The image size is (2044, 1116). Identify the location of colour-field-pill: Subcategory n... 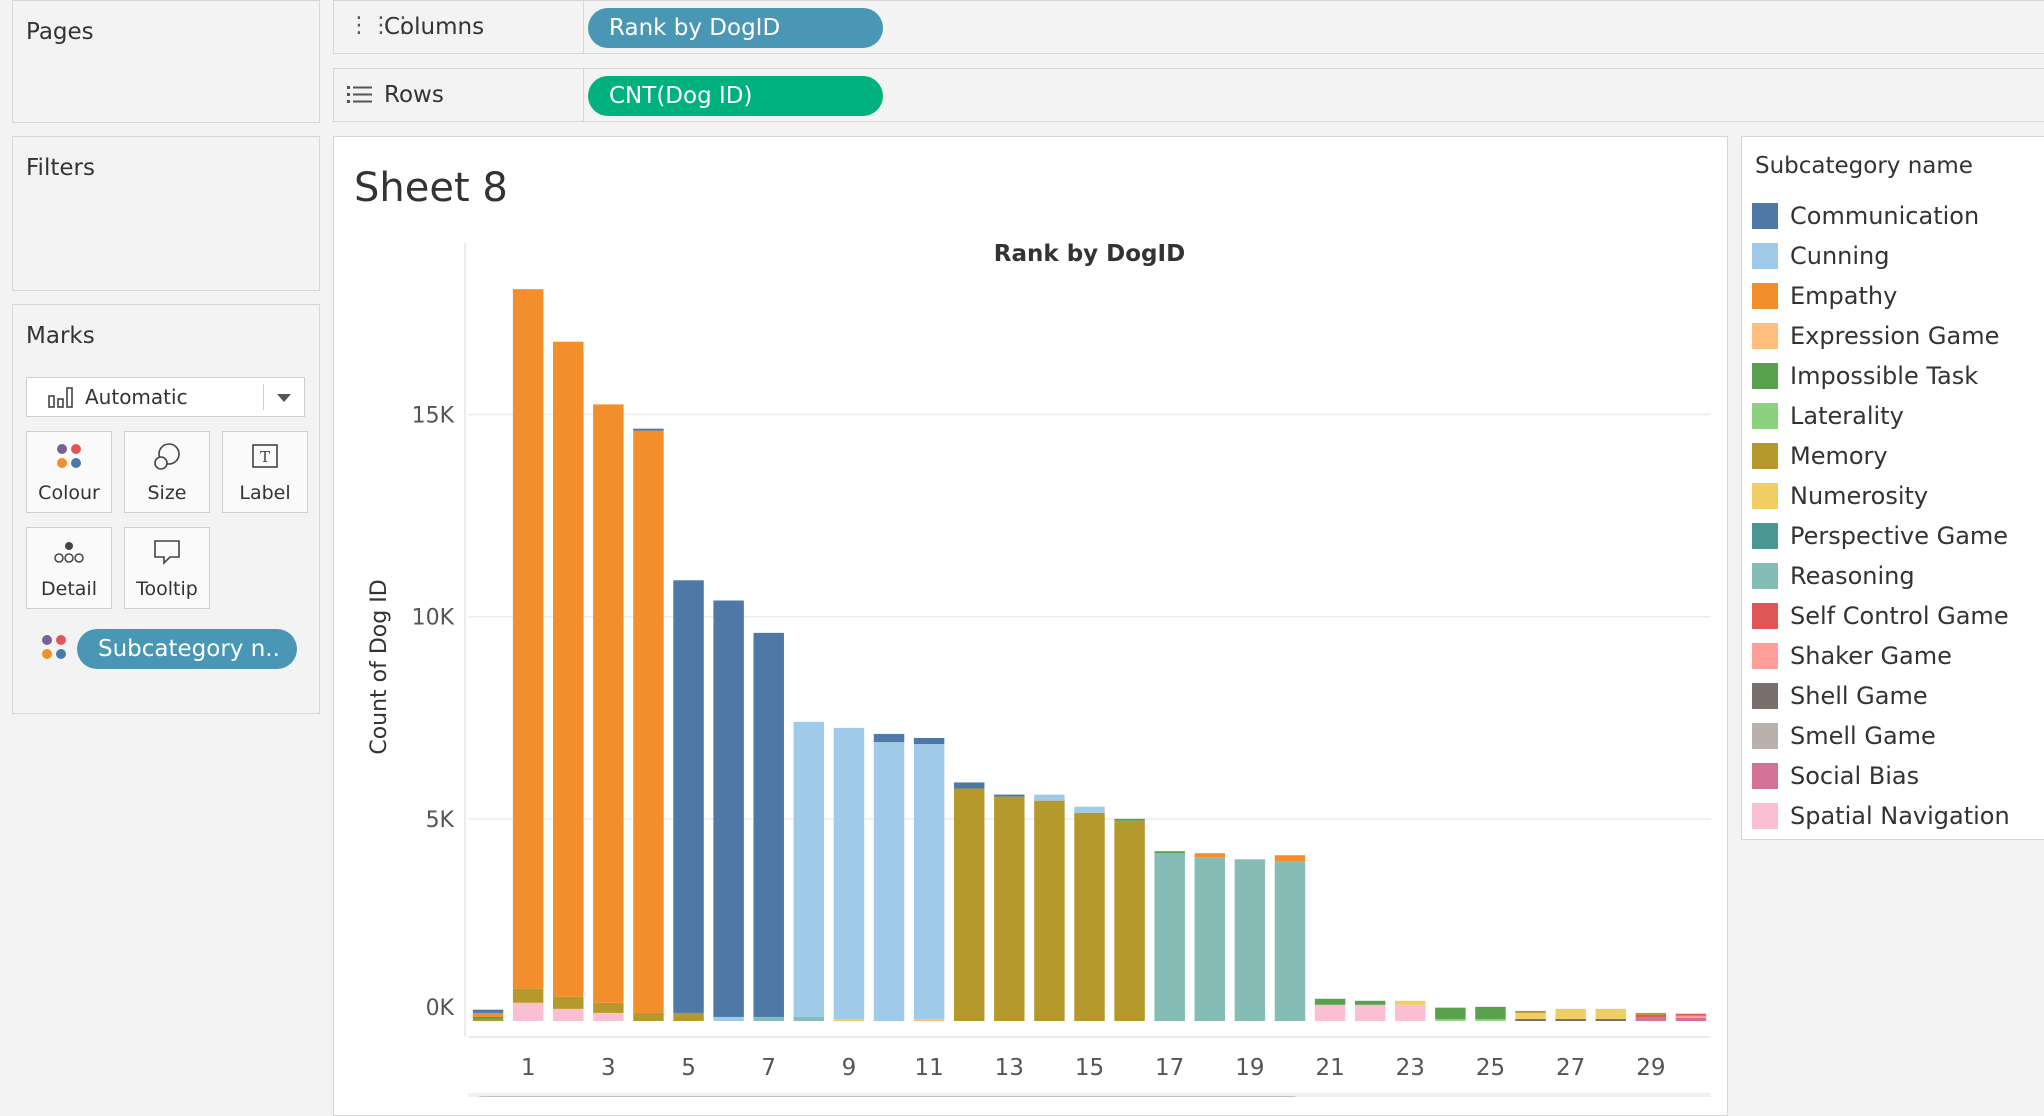
(187, 649).